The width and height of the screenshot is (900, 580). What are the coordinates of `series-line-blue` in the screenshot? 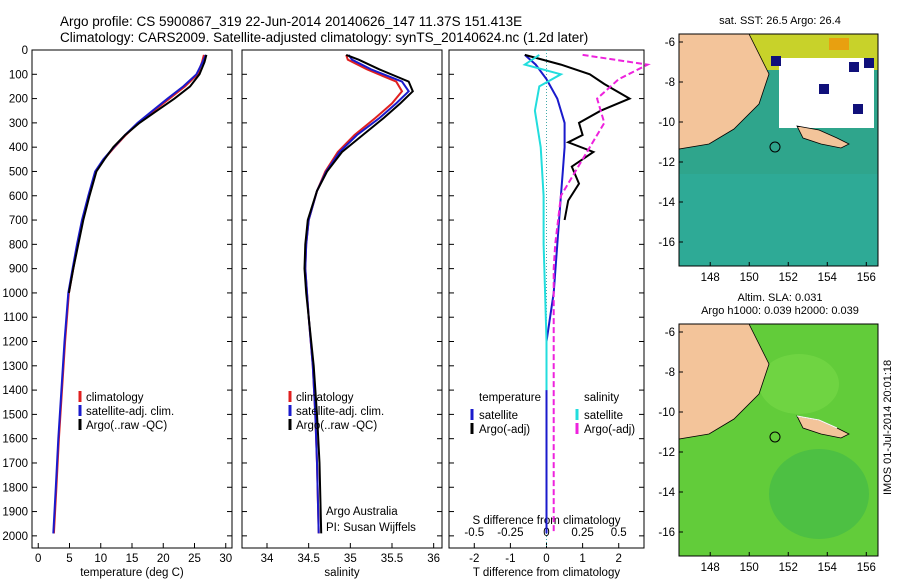 It's located at (357, 294).